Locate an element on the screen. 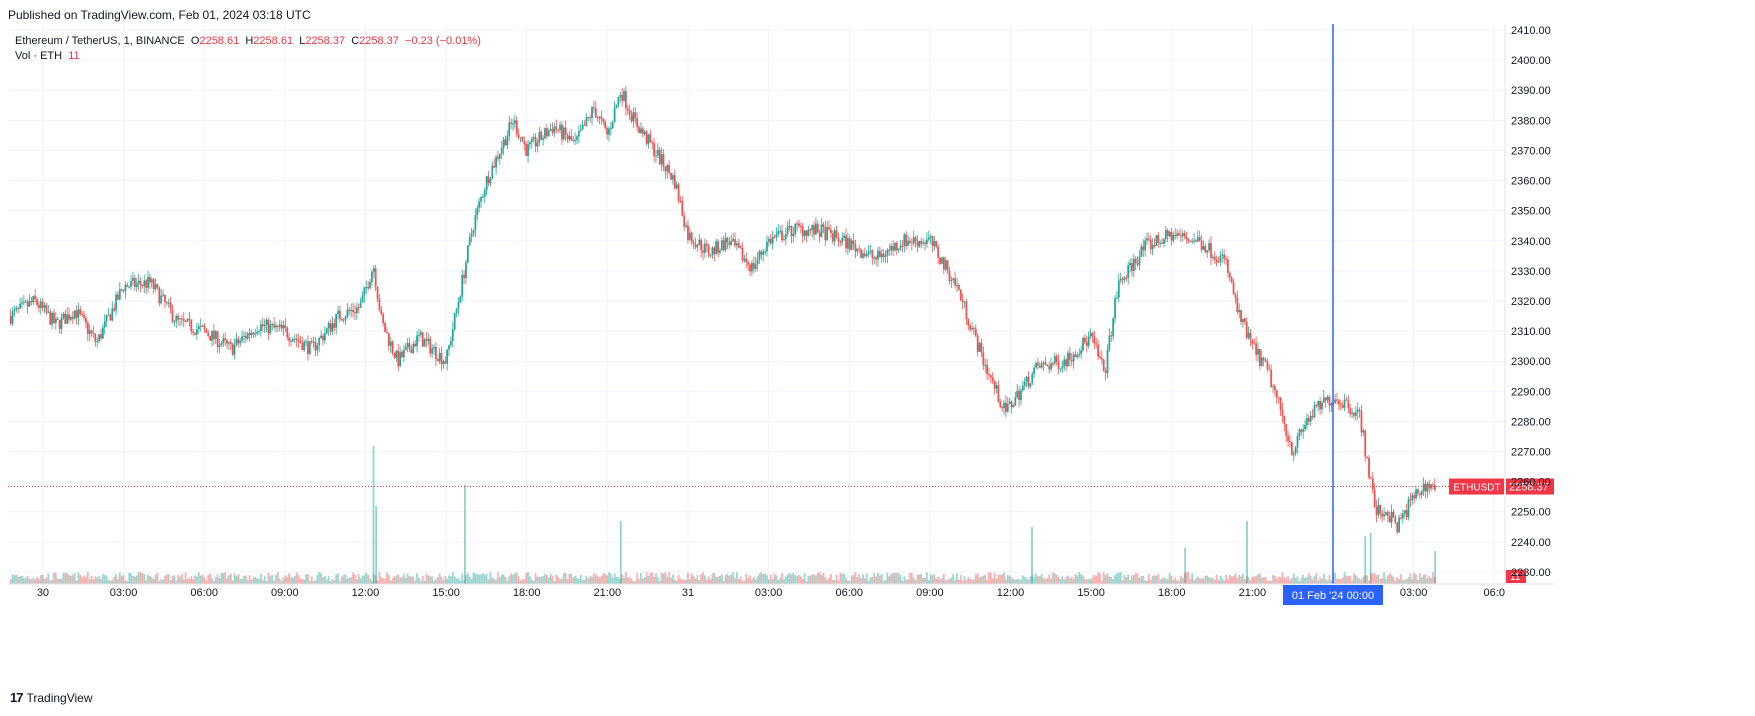 The width and height of the screenshot is (1755, 716). tradingview-logo-icon: 17 is located at coordinates (17, 697).